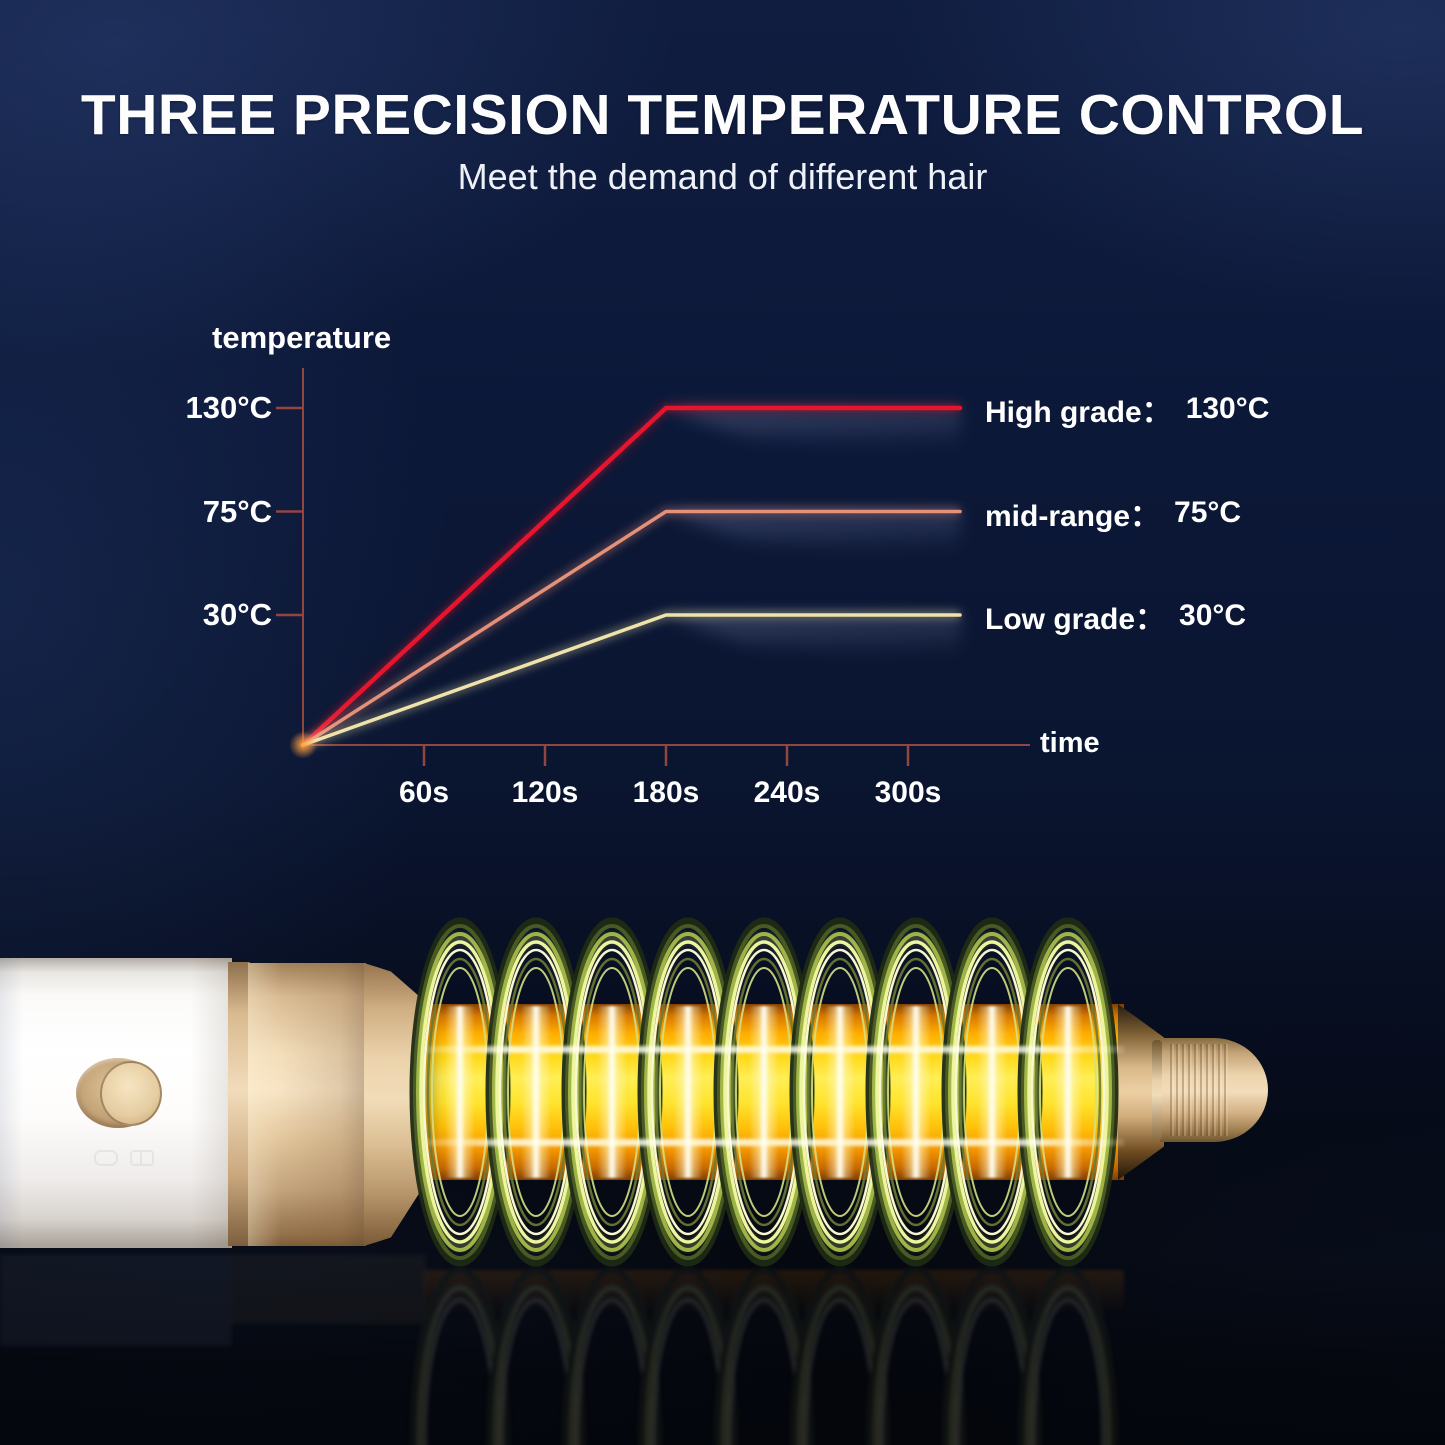  What do you see at coordinates (1078, 412) in the screenshot?
I see `legend-label: High grade：` at bounding box center [1078, 412].